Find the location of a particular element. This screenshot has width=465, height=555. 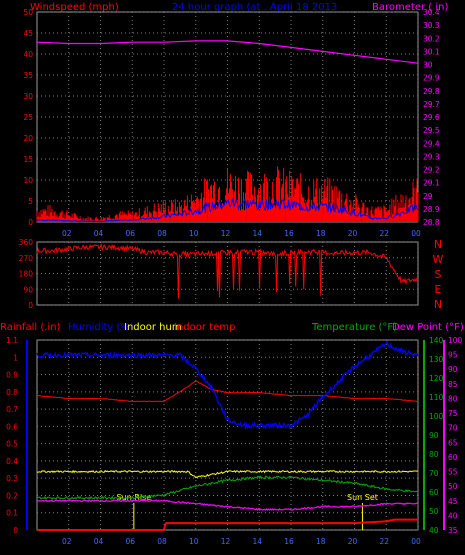

direction-panel-frame is located at coordinates (227, 273).